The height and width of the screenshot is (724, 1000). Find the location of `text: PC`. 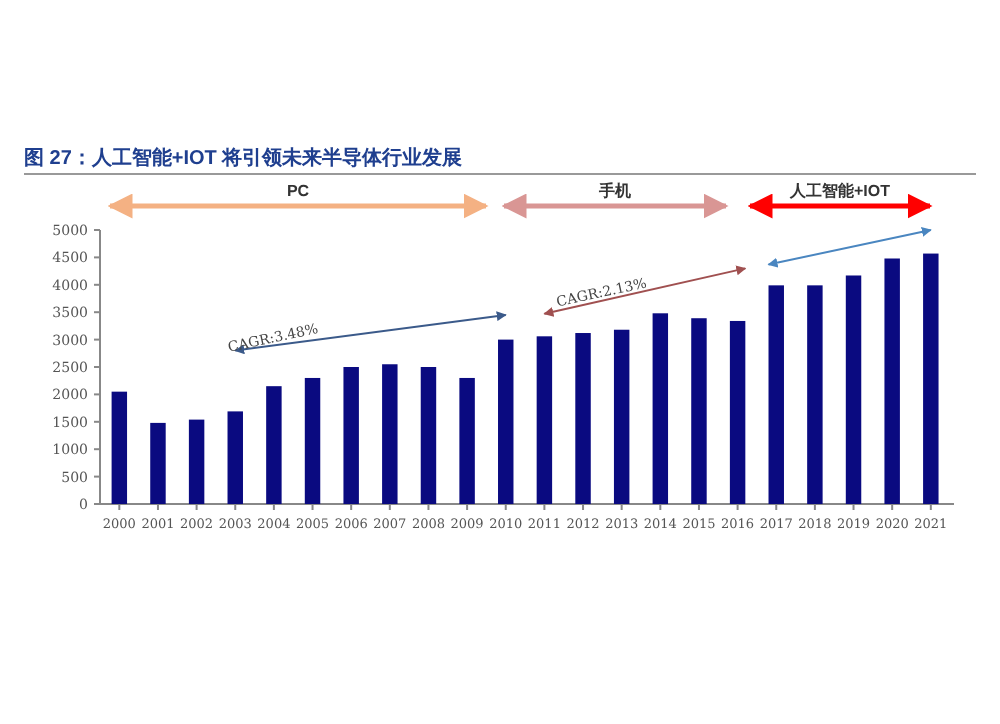

text: PC is located at coordinates (298, 191).